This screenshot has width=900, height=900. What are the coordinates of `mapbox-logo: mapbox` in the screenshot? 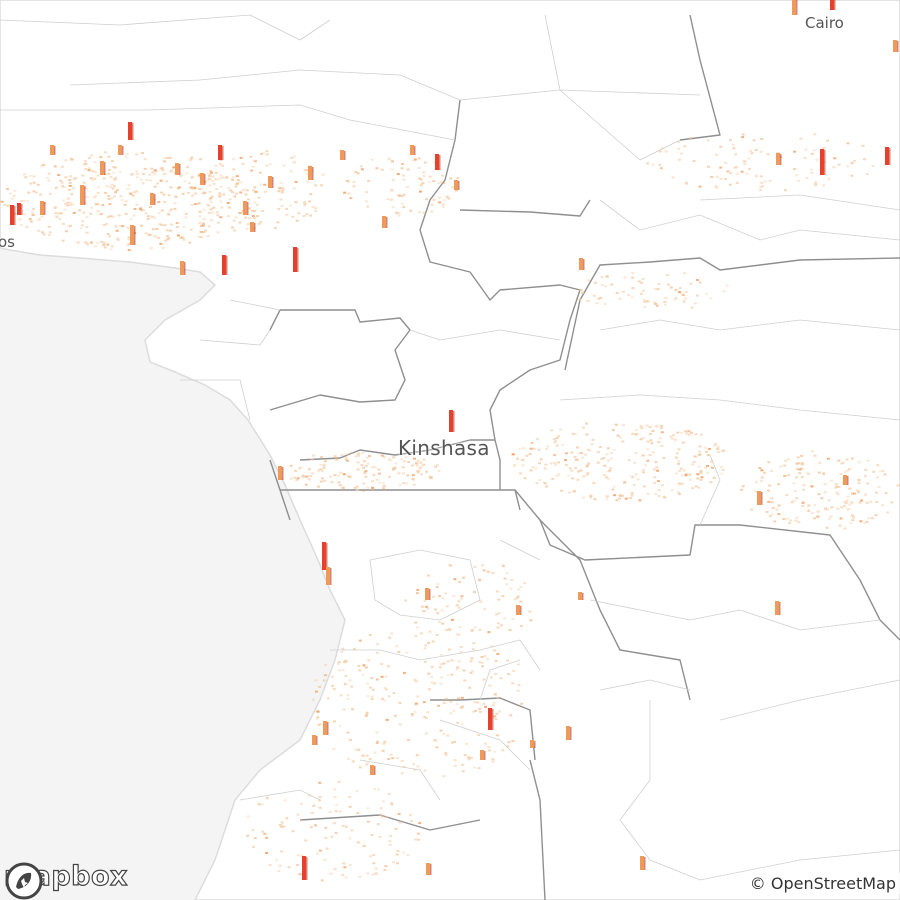 It's located at (65, 880).